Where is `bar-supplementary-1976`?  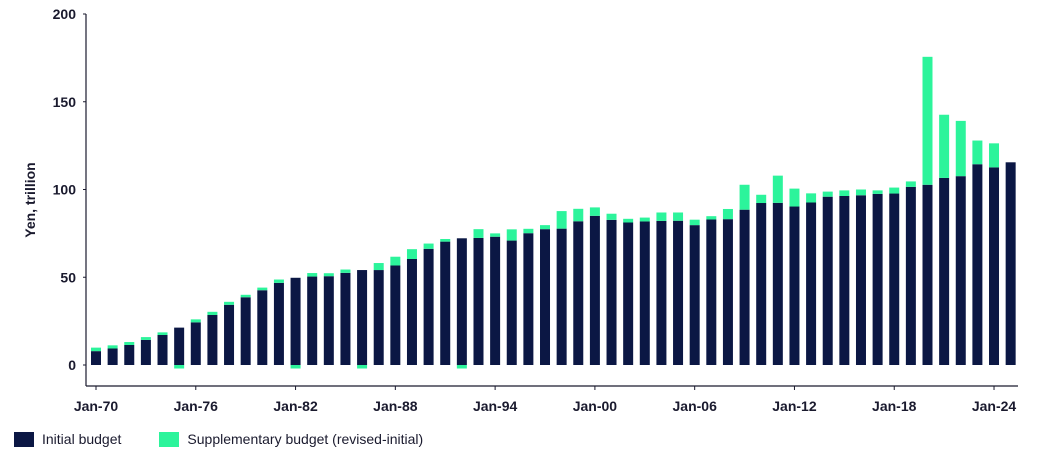 bar-supplementary-1976 is located at coordinates (195, 321).